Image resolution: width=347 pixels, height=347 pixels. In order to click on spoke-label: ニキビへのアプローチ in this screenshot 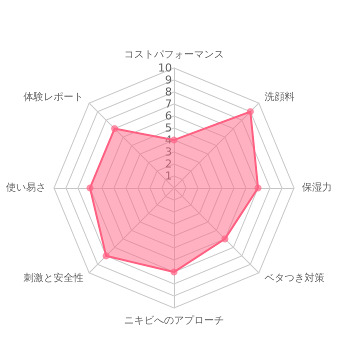, I will do `click(174, 320)`.